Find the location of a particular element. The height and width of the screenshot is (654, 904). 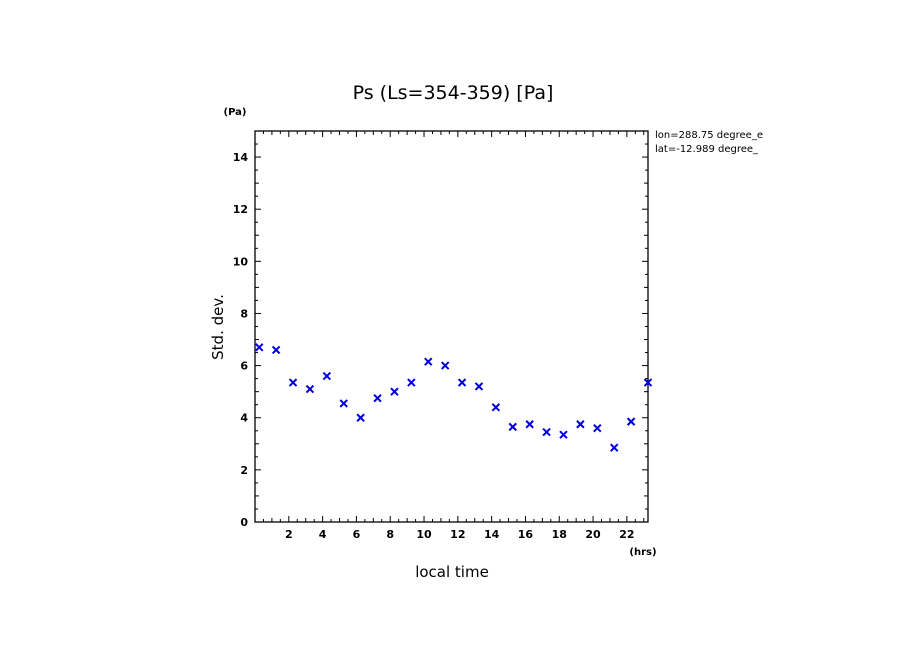

x-axis-label: local time is located at coordinates (452, 572).